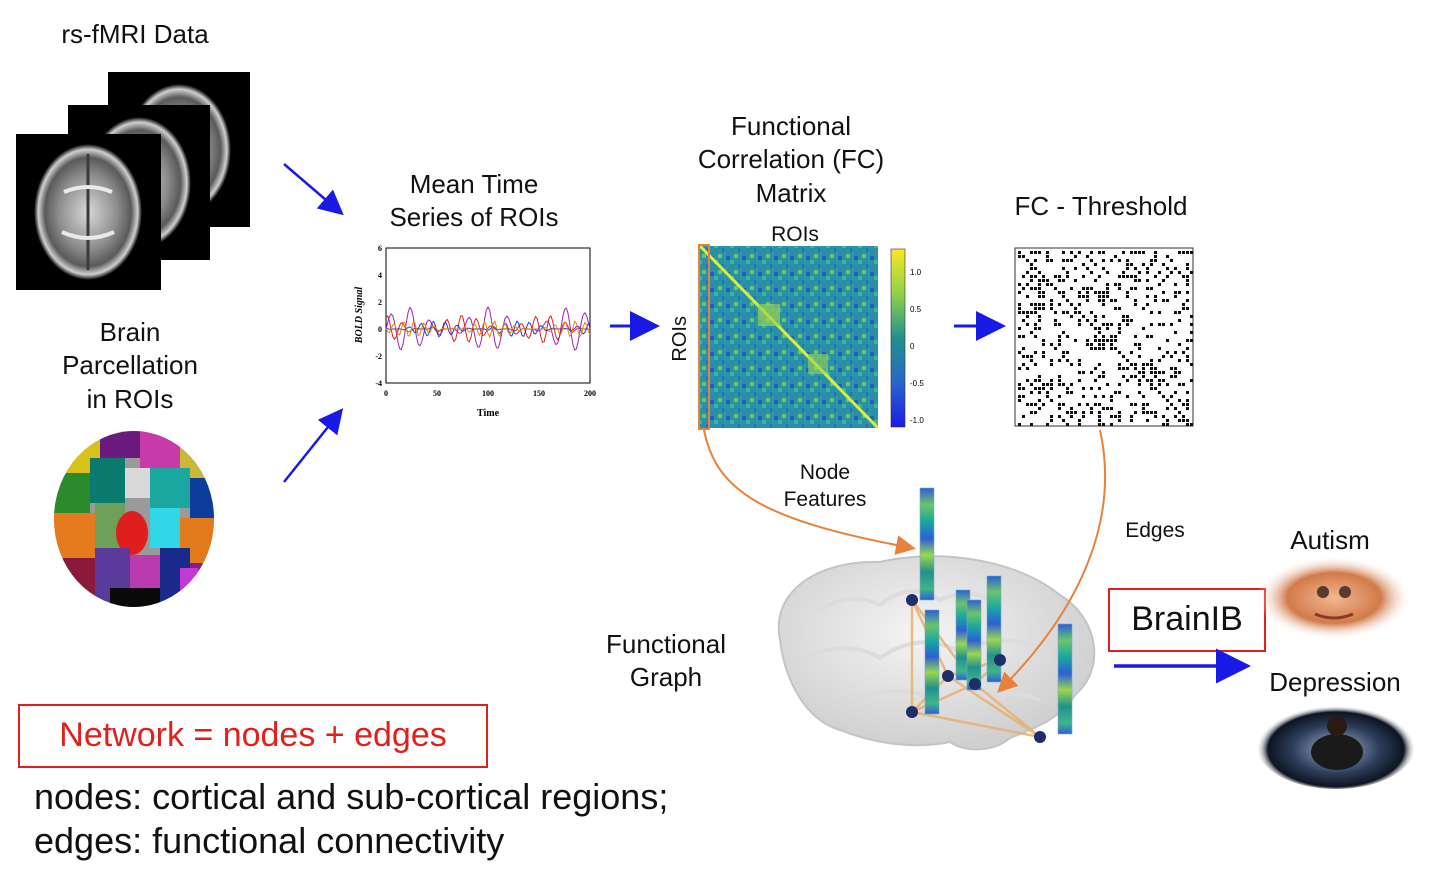  Describe the element at coordinates (1336, 745) in the screenshot. I see `depression-photo-icon` at that location.